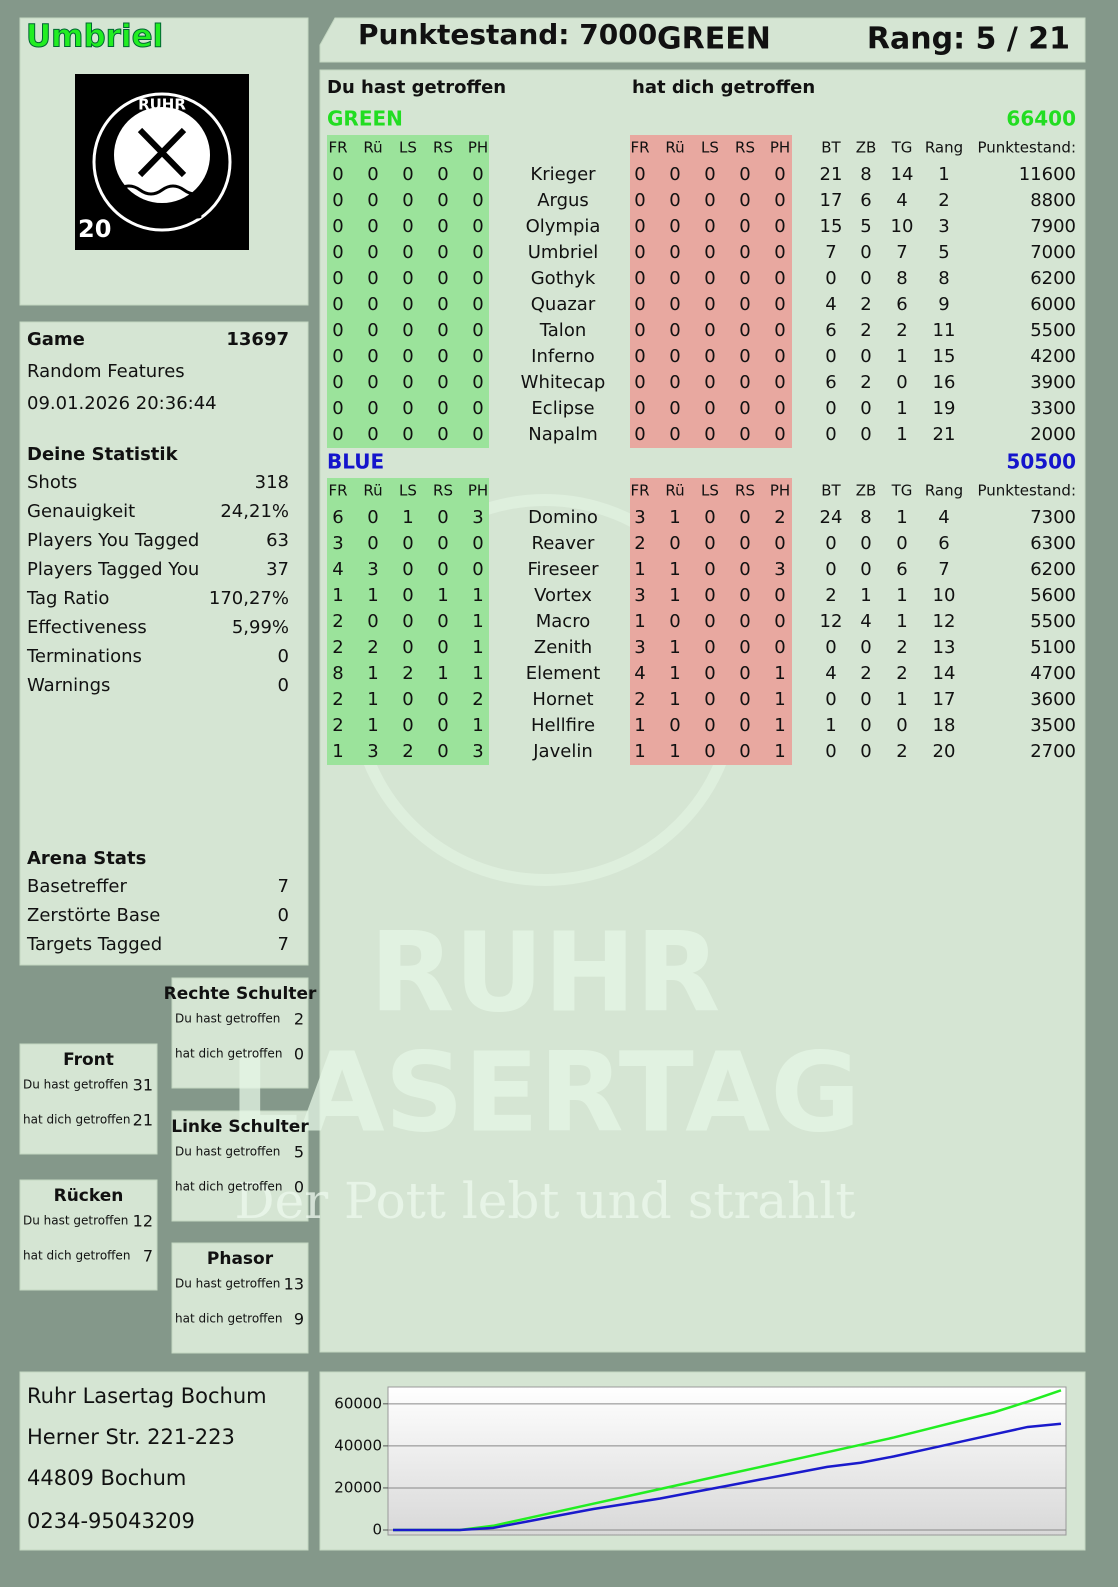  What do you see at coordinates (563, 174) in the screenshot?
I see `player: Krieger` at bounding box center [563, 174].